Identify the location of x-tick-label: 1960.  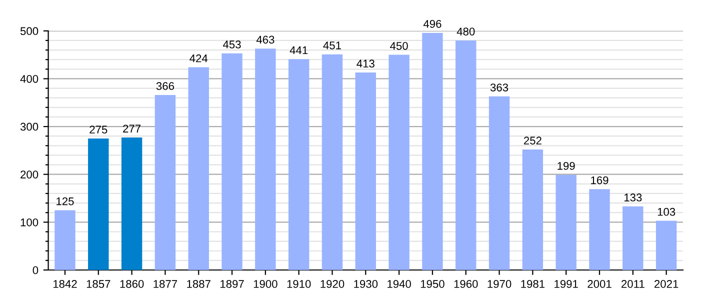
(466, 284).